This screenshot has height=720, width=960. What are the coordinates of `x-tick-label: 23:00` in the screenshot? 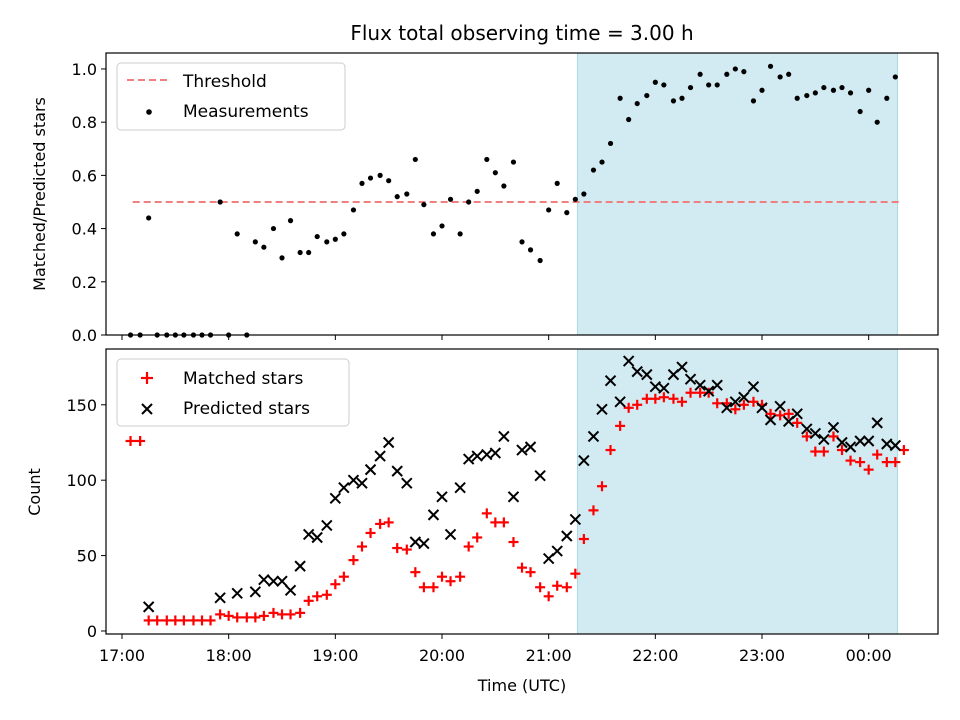 It's located at (762, 655).